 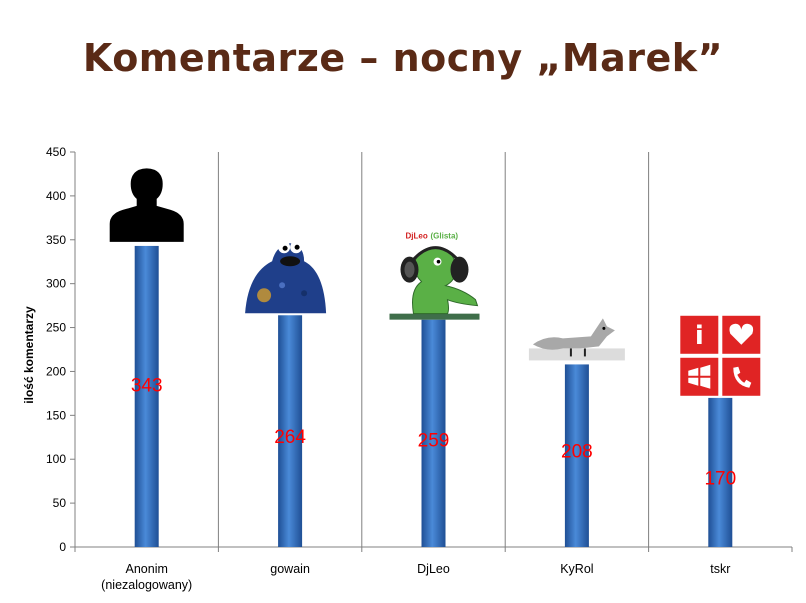 What do you see at coordinates (56, 459) in the screenshot?
I see `y-tick-label: 100` at bounding box center [56, 459].